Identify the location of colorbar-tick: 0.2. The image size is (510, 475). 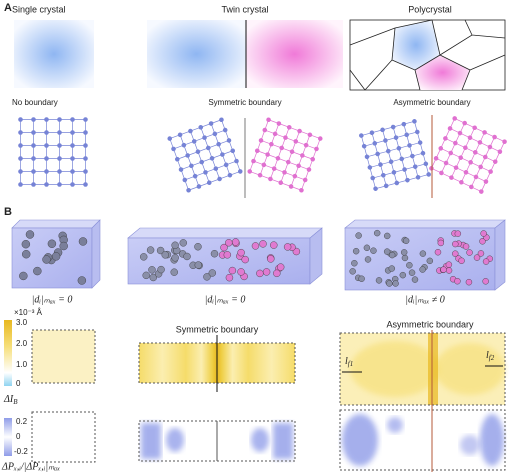
(22, 421).